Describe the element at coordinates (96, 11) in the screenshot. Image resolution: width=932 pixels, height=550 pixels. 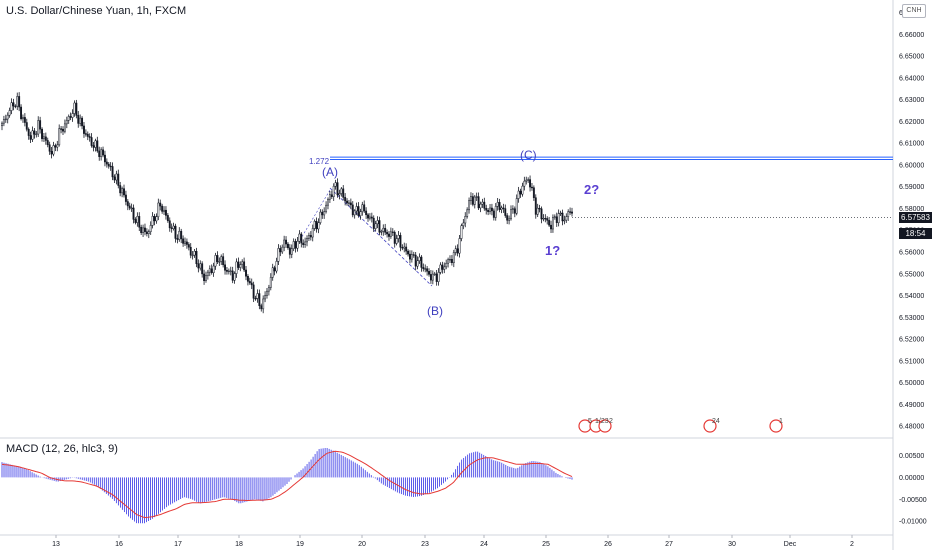
I see `chart-title: U.S. Dollar/Chinese Yuan, 1h, FXCM` at that location.